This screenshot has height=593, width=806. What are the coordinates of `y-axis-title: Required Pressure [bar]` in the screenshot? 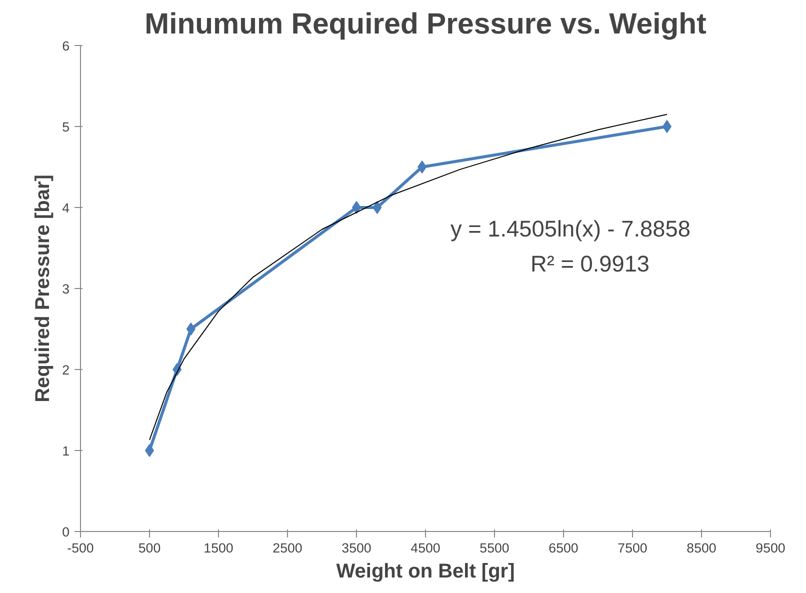 It's located at (43, 288).